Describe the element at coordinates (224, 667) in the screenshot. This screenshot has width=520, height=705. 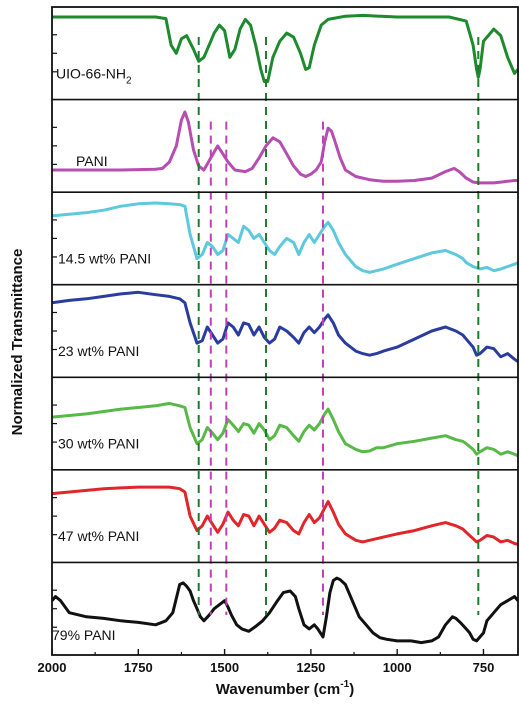
I see `x-tick-label: 1500` at that location.